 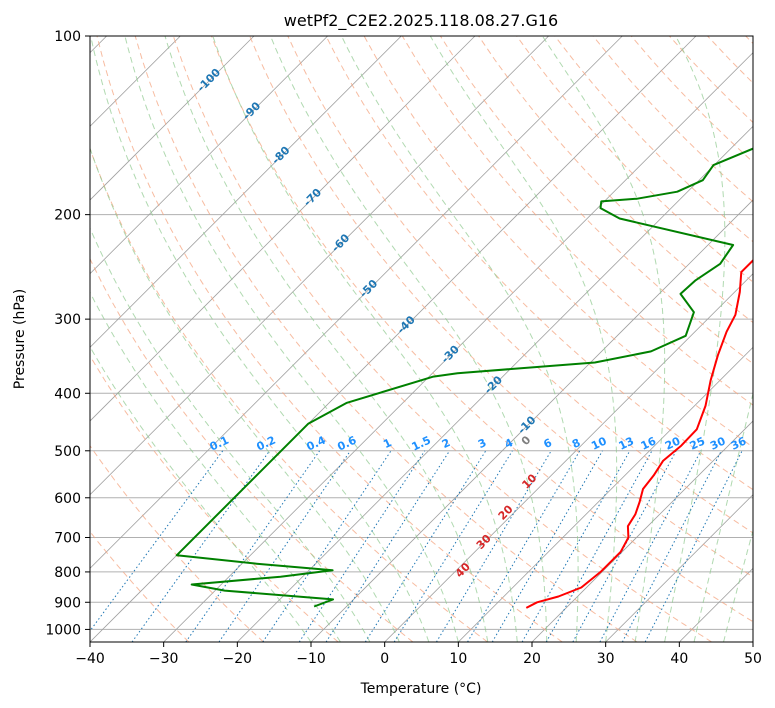 What do you see at coordinates (679, 659) in the screenshot?
I see `x-tick-label: 40` at bounding box center [679, 659].